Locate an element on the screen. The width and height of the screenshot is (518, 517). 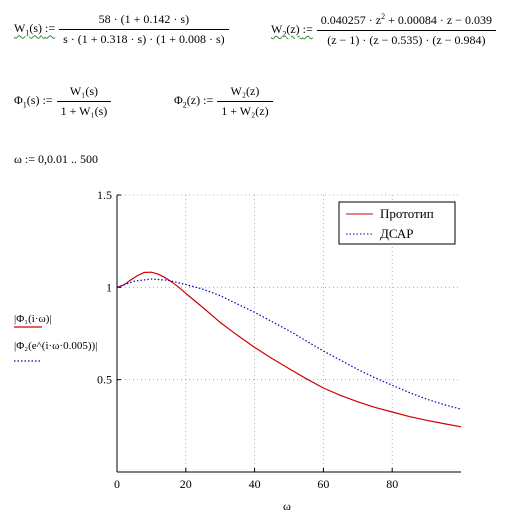
y-axis-label-2: |Φ₂(e^(i·ω·0.005))| is located at coordinates (55, 346).